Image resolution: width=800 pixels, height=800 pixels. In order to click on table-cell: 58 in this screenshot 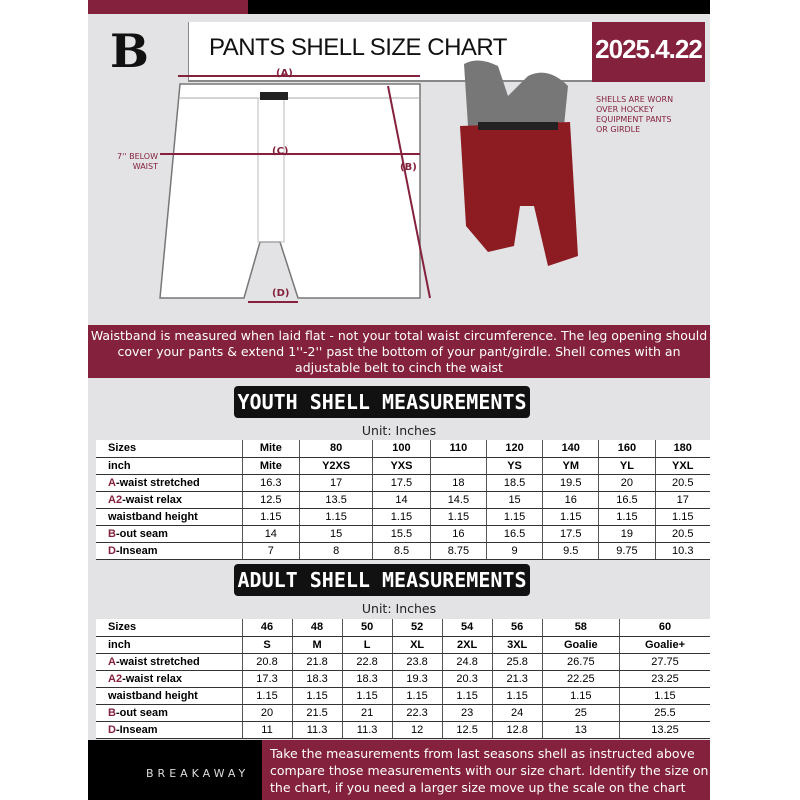, I will do `click(580, 628)`.